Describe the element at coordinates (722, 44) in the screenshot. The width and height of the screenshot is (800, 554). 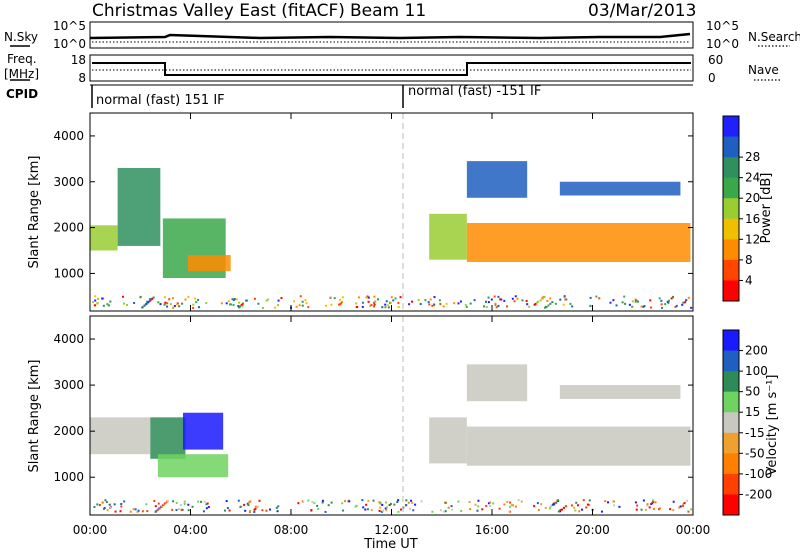
I see `noise-right-tick-bottom: 10^0` at that location.